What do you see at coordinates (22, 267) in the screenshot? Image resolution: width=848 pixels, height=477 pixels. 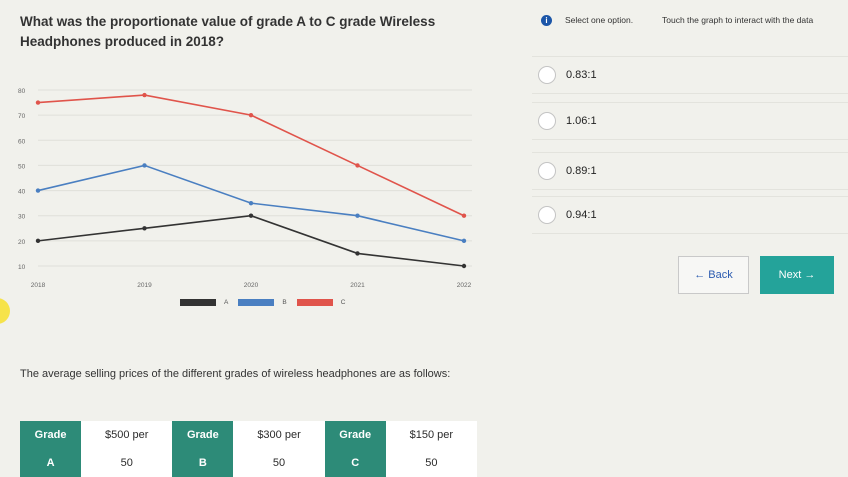 I see `y-tick-label: 10` at bounding box center [22, 267].